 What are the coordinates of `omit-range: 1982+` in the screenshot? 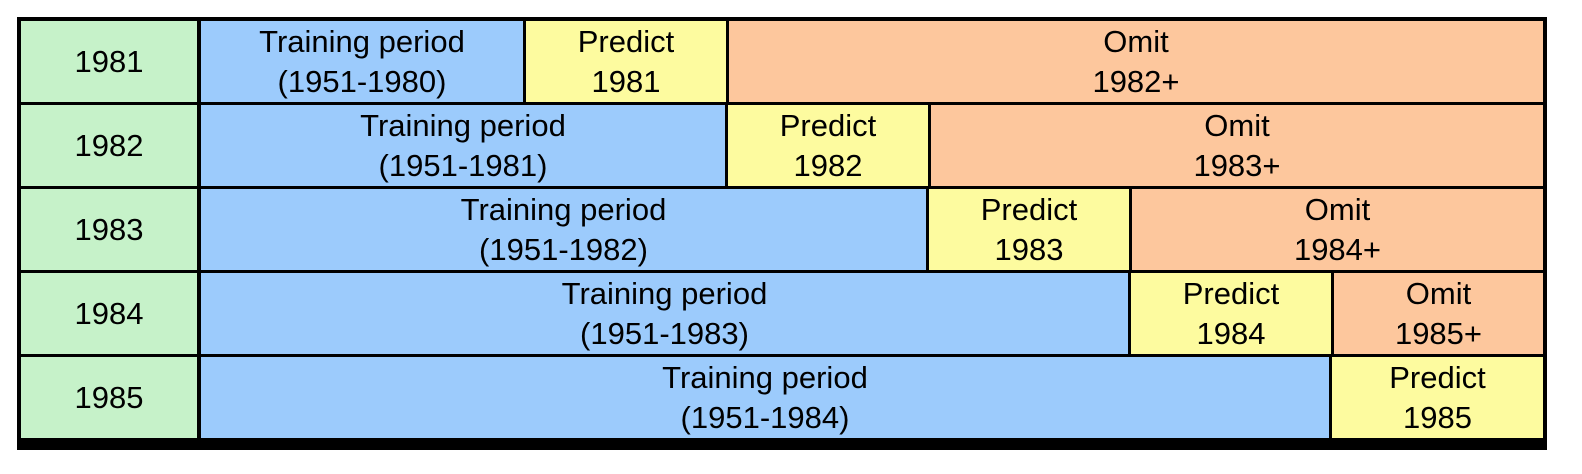 It's located at (1136, 81).